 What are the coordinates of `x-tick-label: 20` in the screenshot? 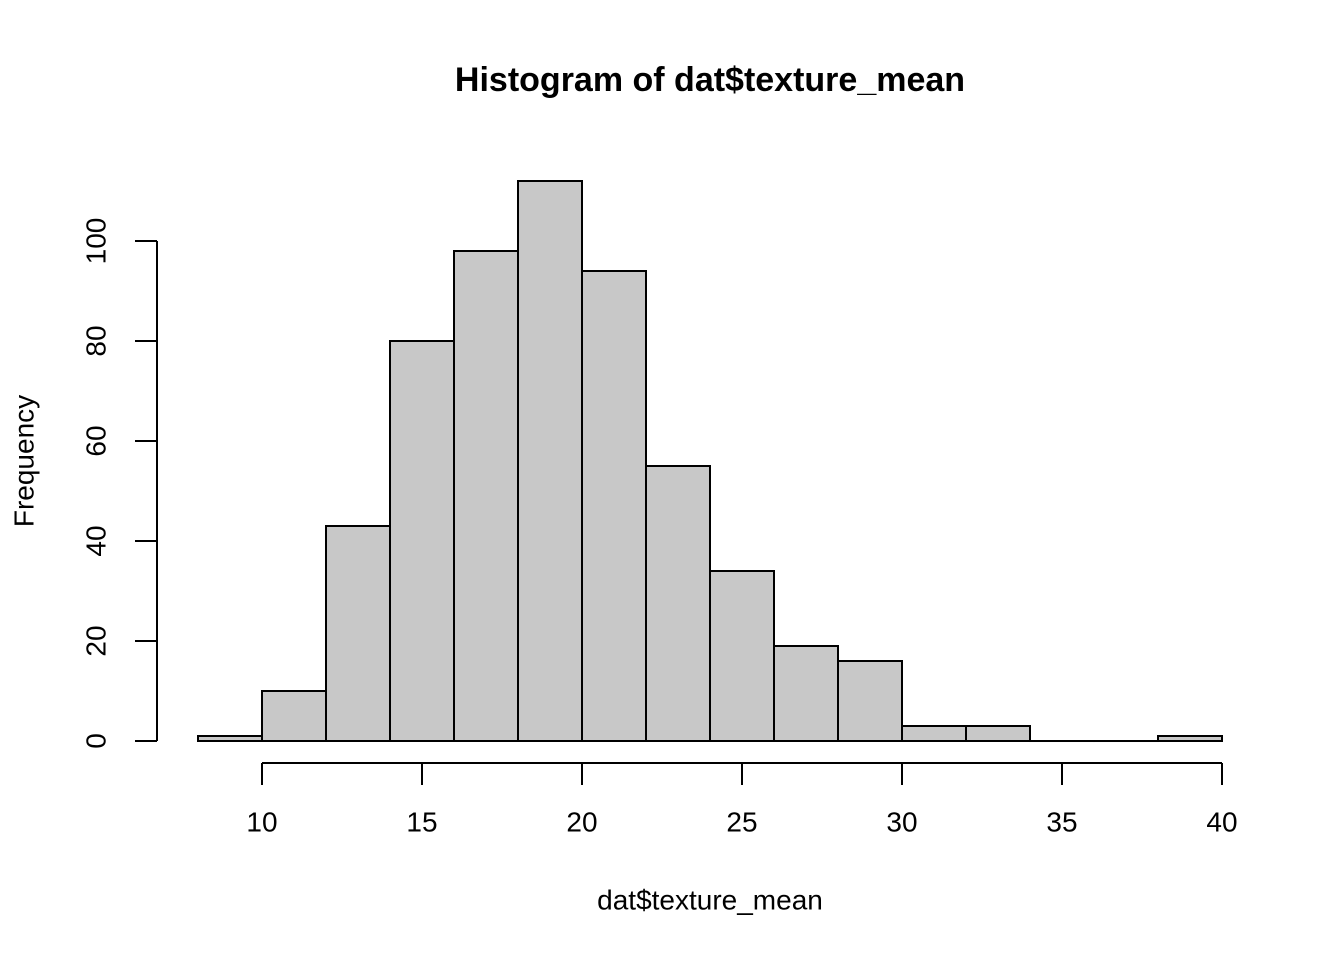 It's located at (581, 821).